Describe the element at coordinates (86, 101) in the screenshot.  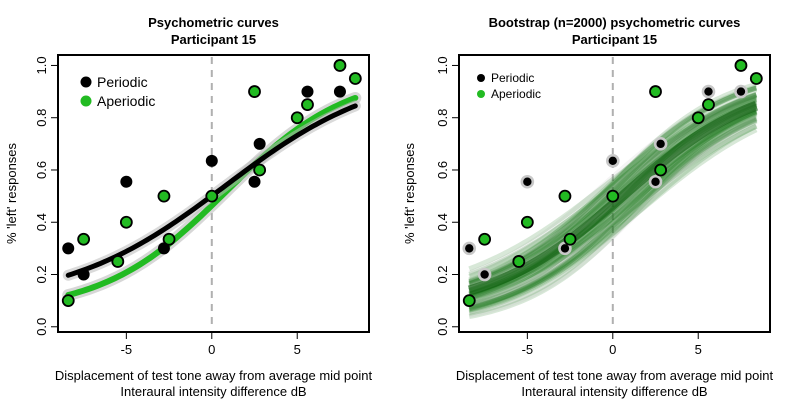
I see `left-legend-marker-aperiodic` at that location.